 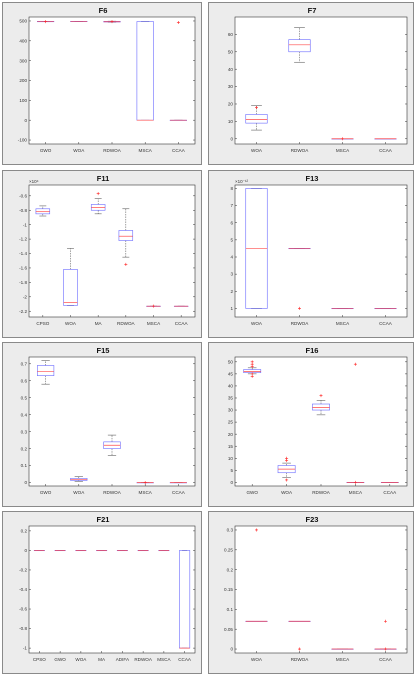 I want to click on y-tick-label: 35, so click(x=231, y=398).